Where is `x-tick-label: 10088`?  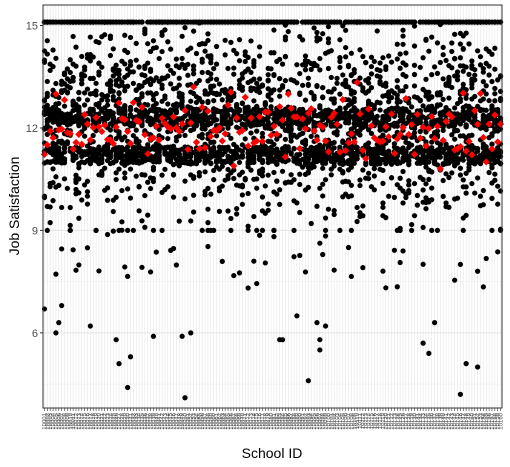
x-tick-label: 10088 is located at coordinates (295, 420).